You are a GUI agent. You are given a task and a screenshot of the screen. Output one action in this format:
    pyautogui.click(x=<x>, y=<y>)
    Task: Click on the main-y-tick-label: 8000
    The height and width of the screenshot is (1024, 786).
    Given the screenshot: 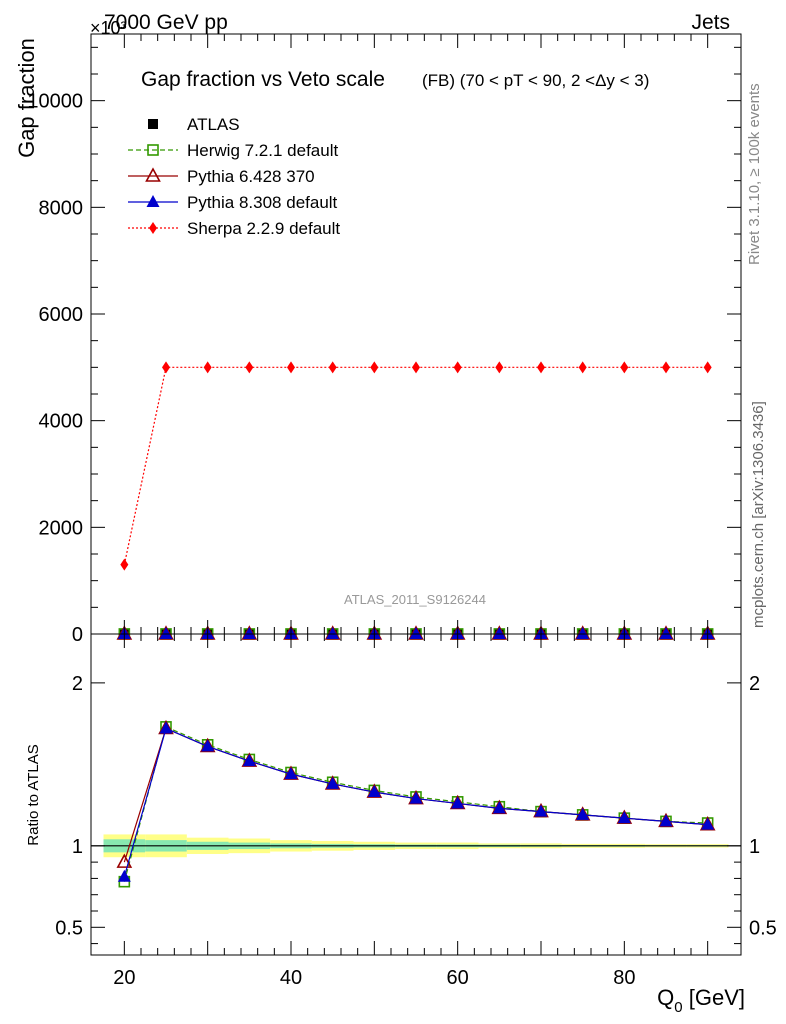 What is the action you would take?
    pyautogui.click(x=61, y=208)
    